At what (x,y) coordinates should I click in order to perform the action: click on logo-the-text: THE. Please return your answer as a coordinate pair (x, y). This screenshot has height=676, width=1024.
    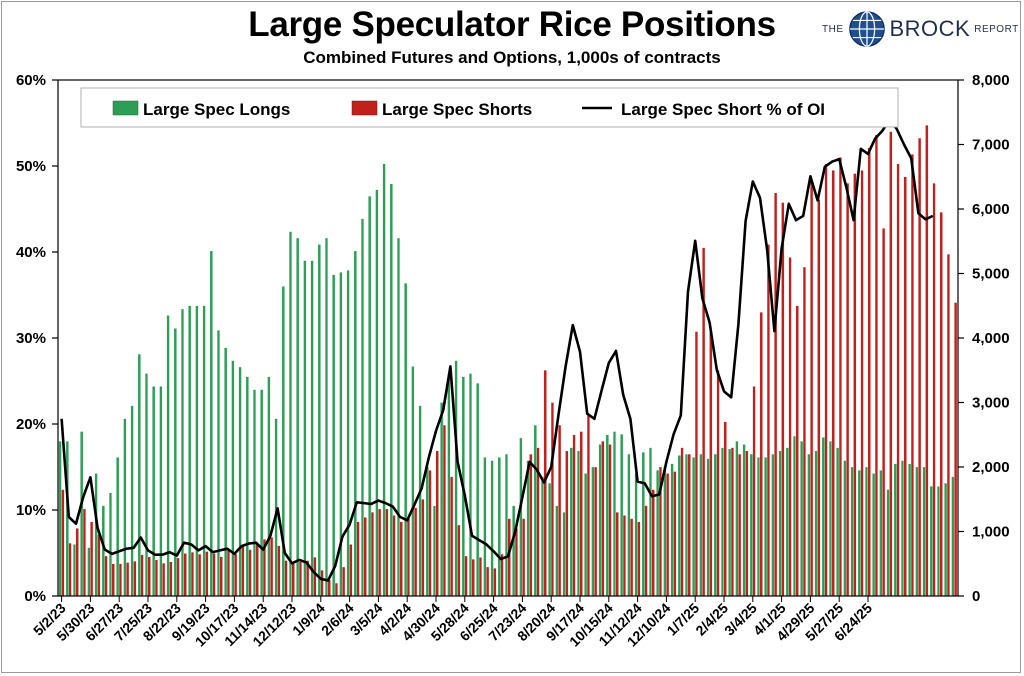
    Looking at the image, I should click on (833, 29).